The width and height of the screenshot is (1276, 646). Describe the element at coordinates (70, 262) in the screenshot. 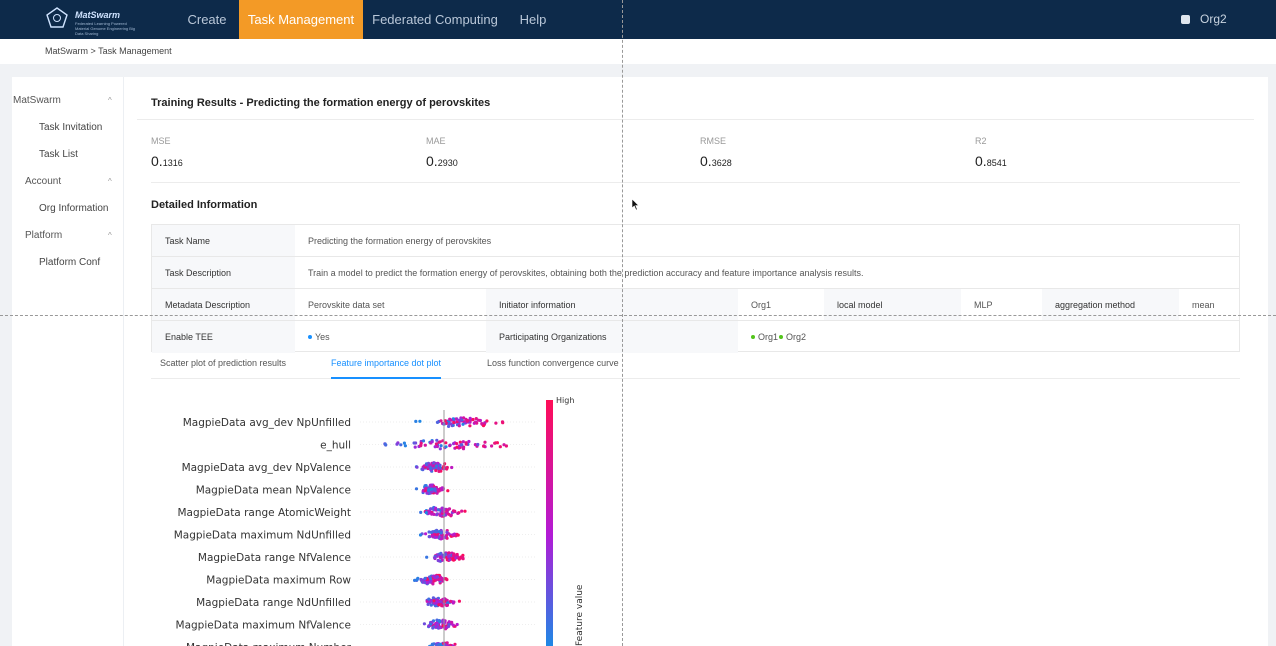

I see `sidebar-item-platform-conf: Platform Conf` at that location.